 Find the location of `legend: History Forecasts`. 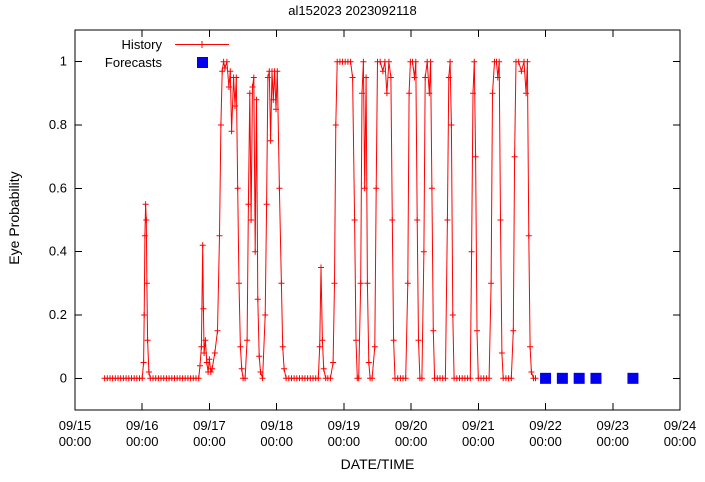

legend: History Forecasts is located at coordinates (163, 53).